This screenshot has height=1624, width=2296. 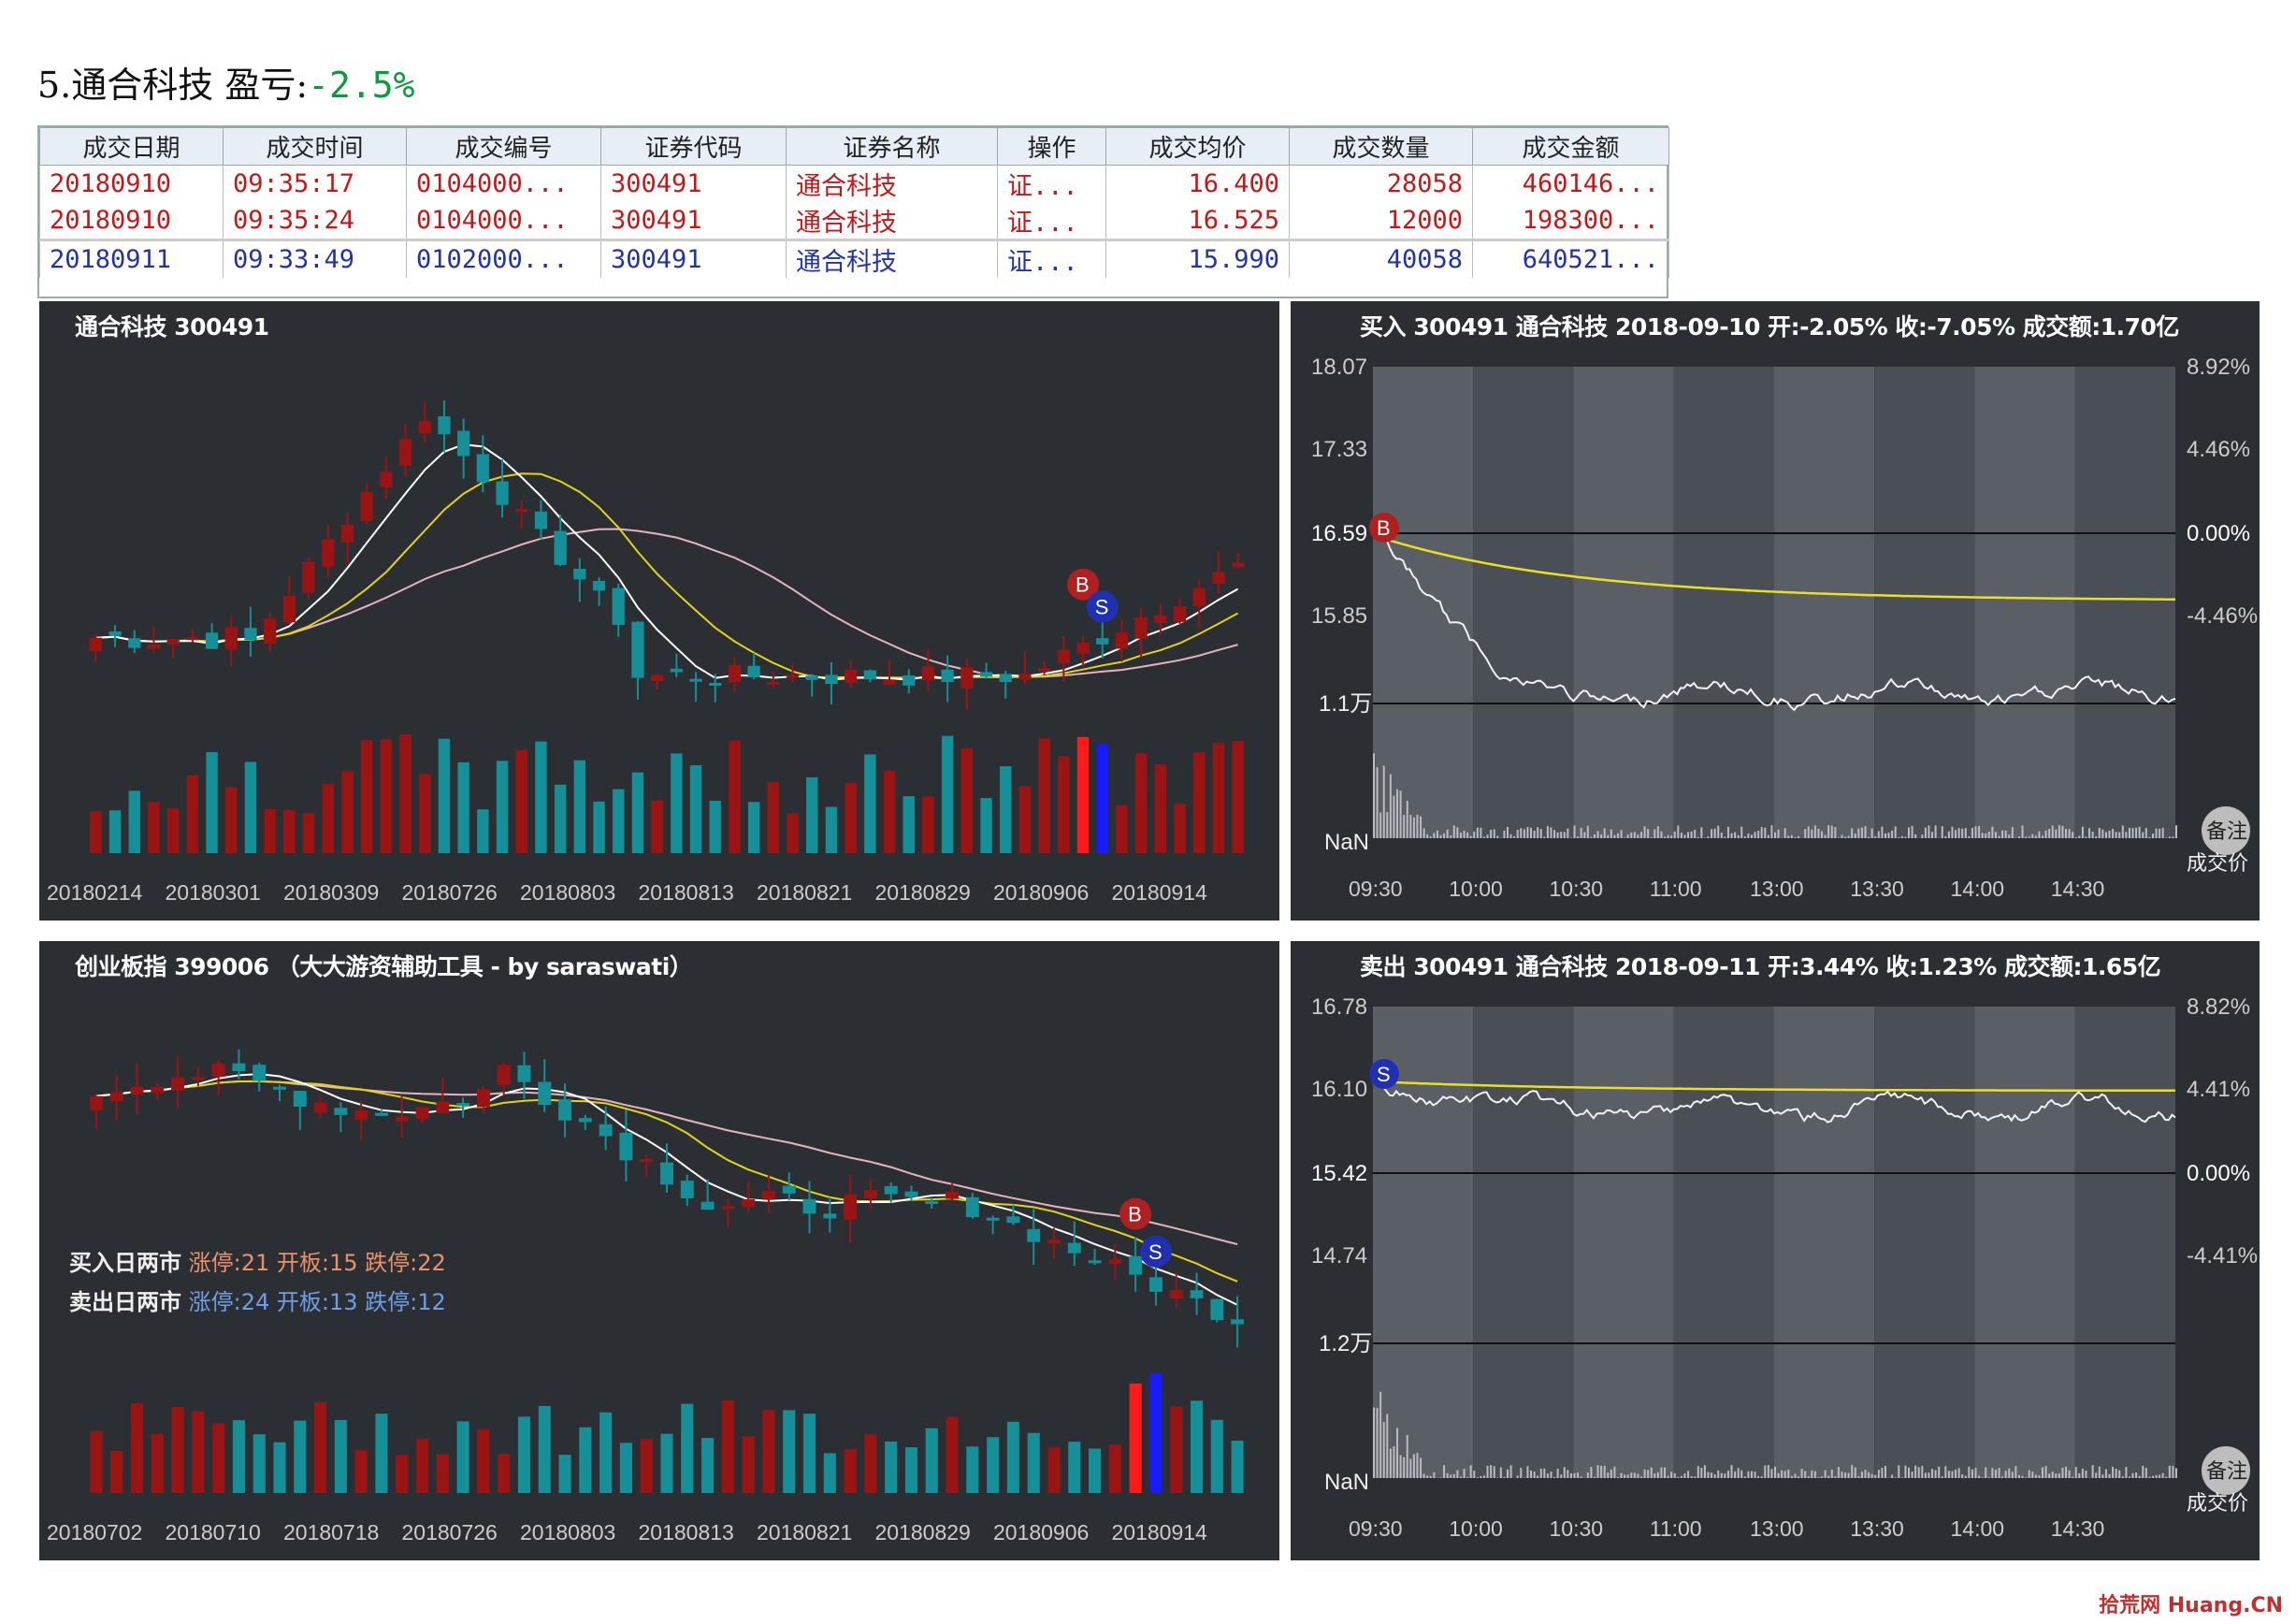 What do you see at coordinates (2217, 1503) in the screenshot?
I see `legend-price-label: 成交价` at bounding box center [2217, 1503].